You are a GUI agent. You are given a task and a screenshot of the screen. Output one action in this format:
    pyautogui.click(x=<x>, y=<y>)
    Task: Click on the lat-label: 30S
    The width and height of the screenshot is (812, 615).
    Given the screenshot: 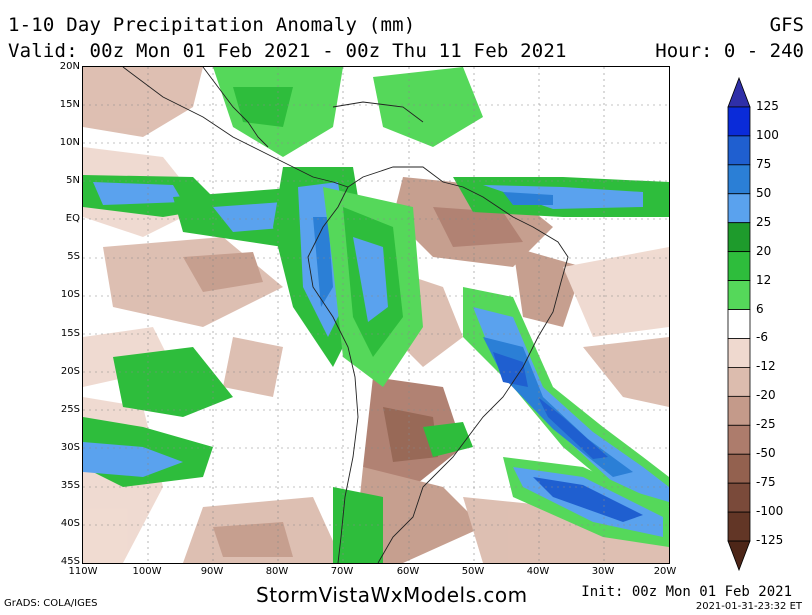 What is the action you would take?
    pyautogui.click(x=70, y=447)
    